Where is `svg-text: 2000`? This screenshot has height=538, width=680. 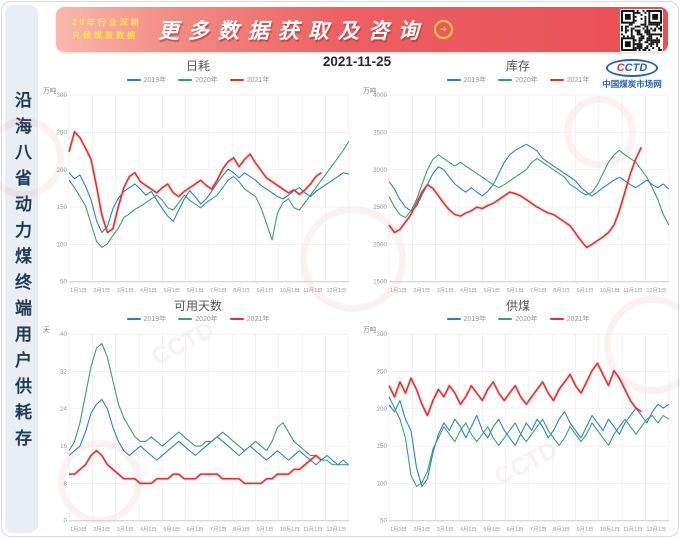 svg-text: 2000 is located at coordinates (380, 244).